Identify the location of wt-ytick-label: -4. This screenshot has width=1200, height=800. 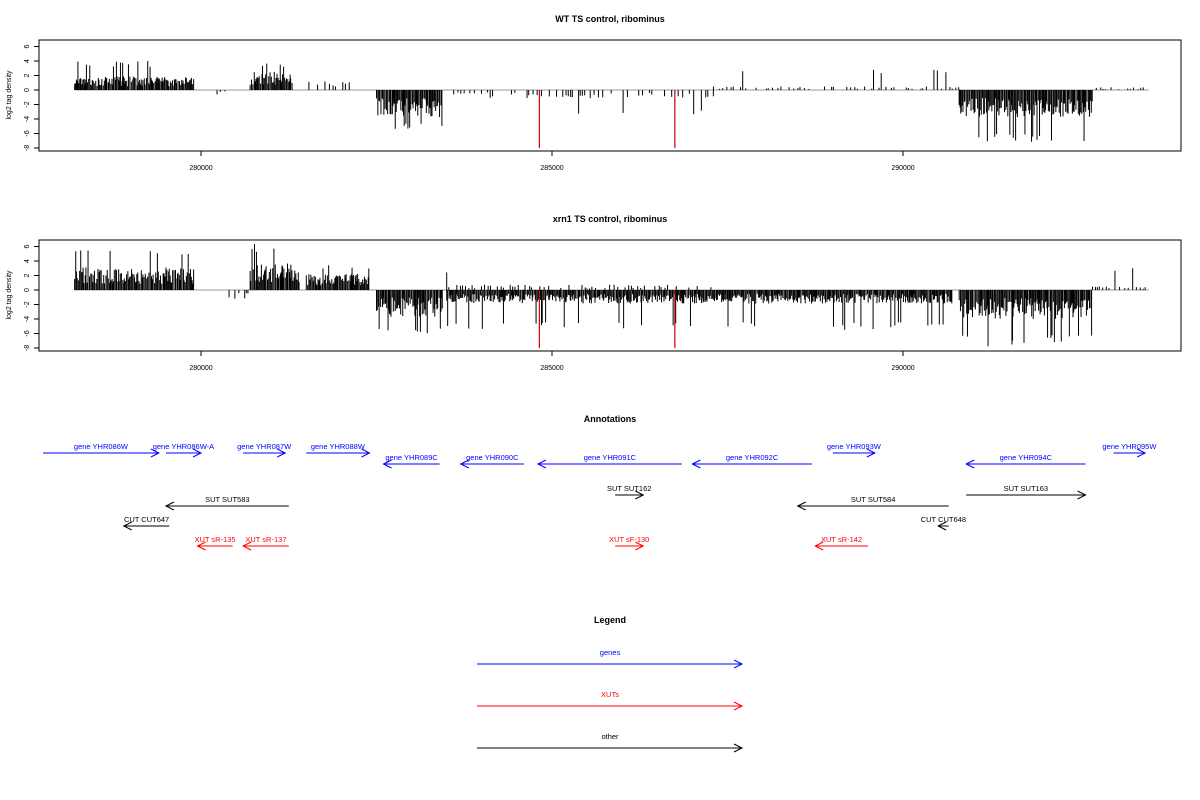
(27, 119).